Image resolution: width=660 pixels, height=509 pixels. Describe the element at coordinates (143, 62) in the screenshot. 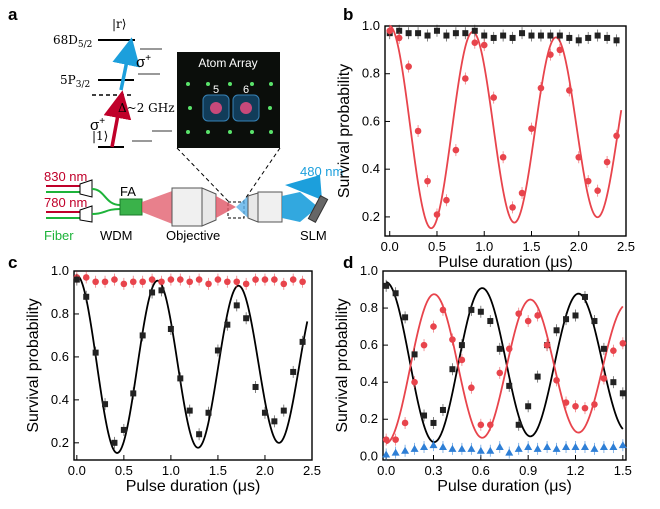

I see `label-sigma-upper: σ+` at that location.